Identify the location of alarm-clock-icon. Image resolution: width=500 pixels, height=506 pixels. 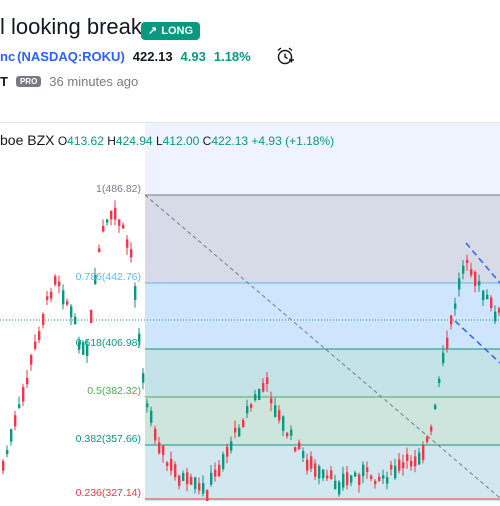
(285, 58).